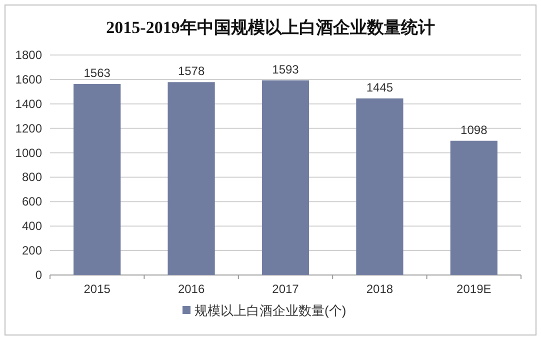  What do you see at coordinates (270, 310) in the screenshot?
I see `legend-label: 规模以上白酒企业数量(个)` at bounding box center [270, 310].